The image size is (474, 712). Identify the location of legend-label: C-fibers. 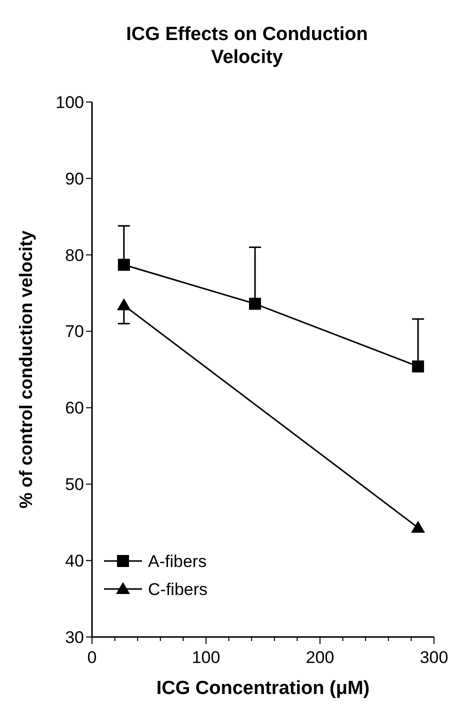
(178, 589).